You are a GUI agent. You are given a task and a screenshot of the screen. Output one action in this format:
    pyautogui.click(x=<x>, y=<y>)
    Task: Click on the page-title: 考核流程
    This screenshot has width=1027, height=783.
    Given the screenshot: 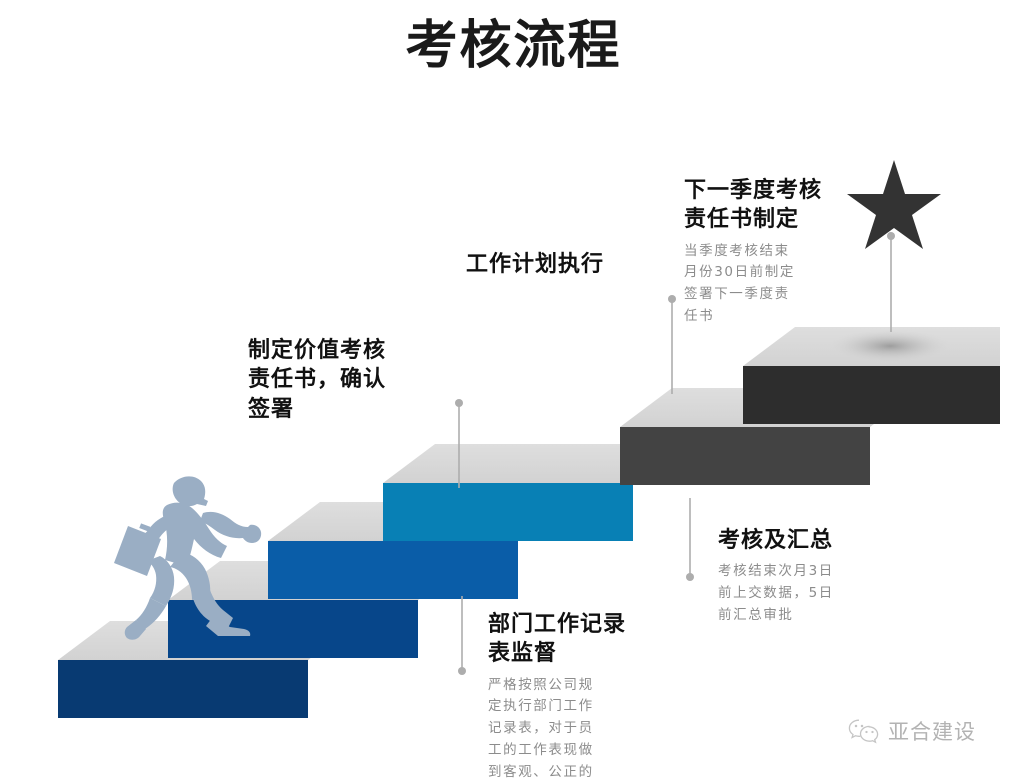 What is the action you would take?
    pyautogui.click(x=513, y=46)
    